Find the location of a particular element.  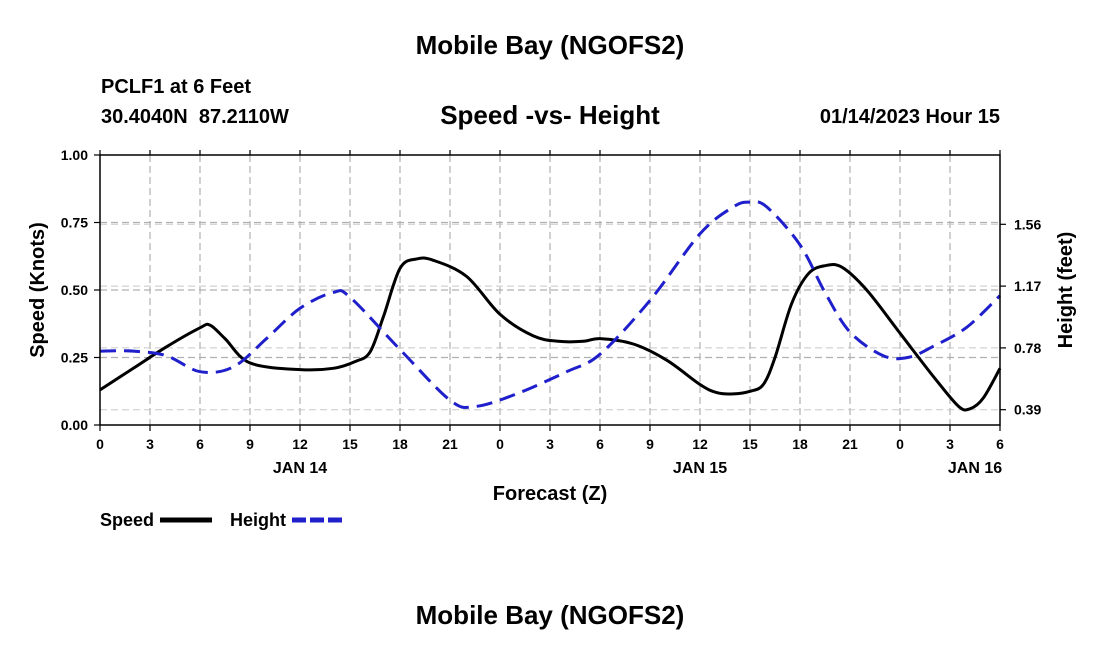

legend-label-height: Height is located at coordinates (258, 520).